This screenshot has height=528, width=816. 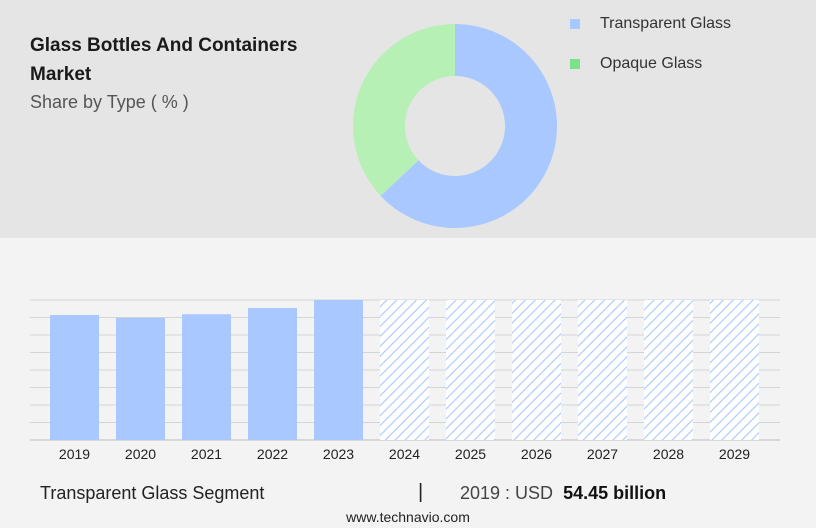 I want to click on source-link: www.technavio.com, so click(x=408, y=517).